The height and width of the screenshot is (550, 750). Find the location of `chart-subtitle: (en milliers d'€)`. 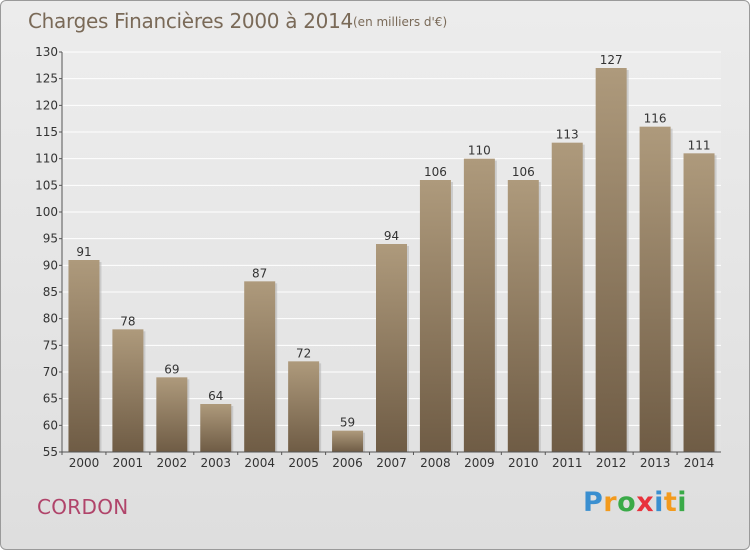

chart-subtitle: (en milliers d'€) is located at coordinates (400, 22).